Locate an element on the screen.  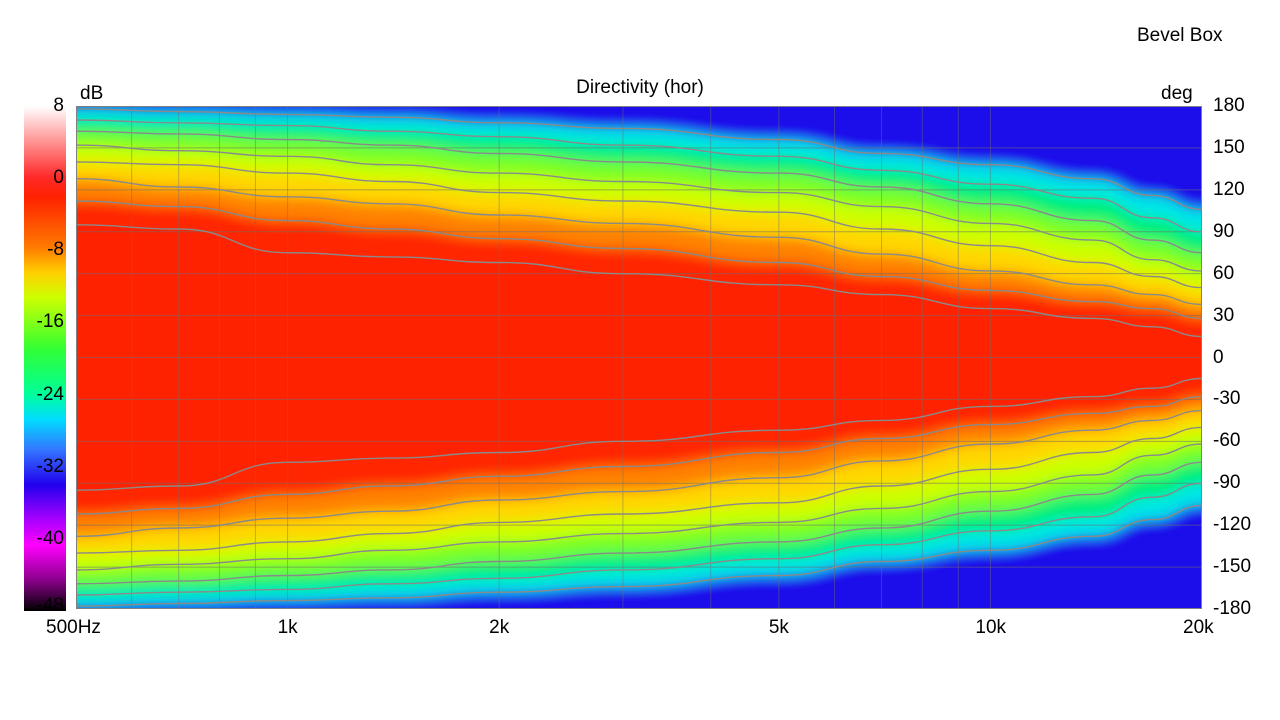
y-axis-unit-label: deg is located at coordinates (1177, 93).